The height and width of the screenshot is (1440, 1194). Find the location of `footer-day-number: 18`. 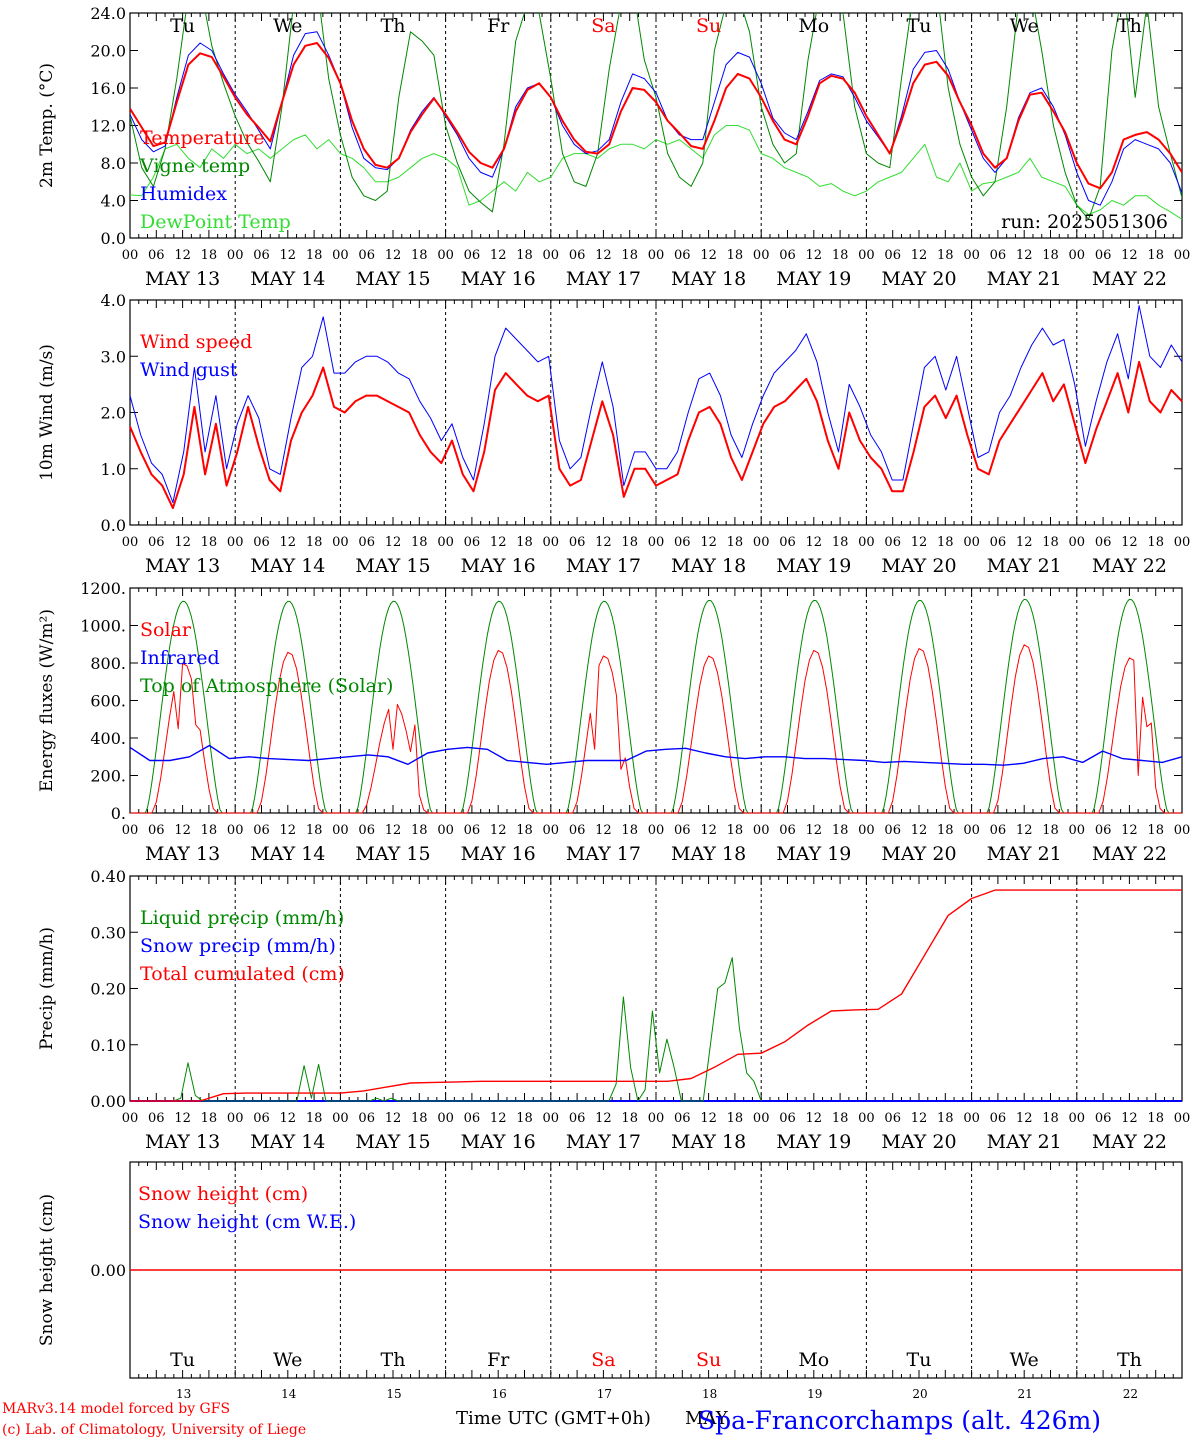

footer-day-number: 18 is located at coordinates (709, 1394).